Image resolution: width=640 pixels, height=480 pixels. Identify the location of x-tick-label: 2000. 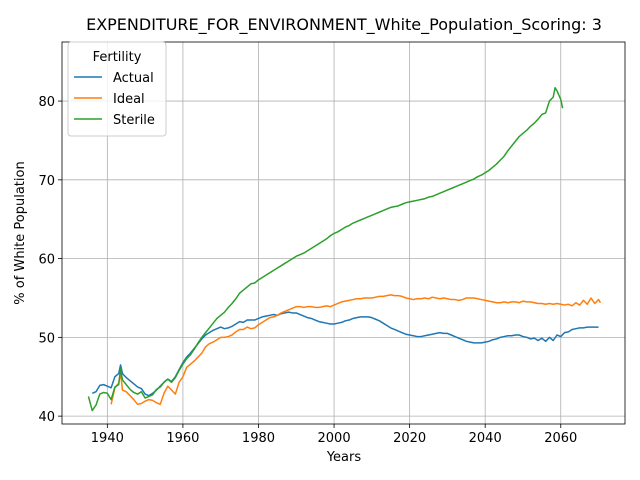
(334, 438).